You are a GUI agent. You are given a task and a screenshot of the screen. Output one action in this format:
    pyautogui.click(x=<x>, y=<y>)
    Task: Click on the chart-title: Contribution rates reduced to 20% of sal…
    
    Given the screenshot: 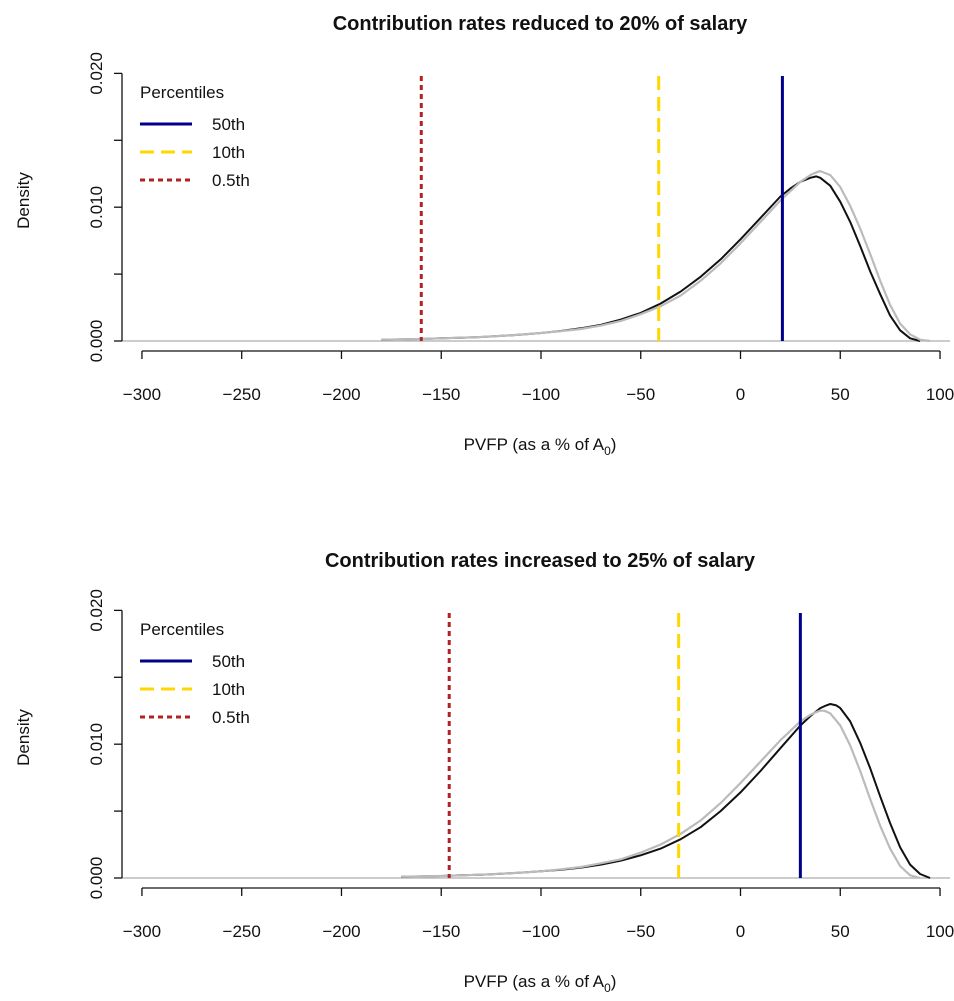 What is the action you would take?
    pyautogui.click(x=540, y=24)
    